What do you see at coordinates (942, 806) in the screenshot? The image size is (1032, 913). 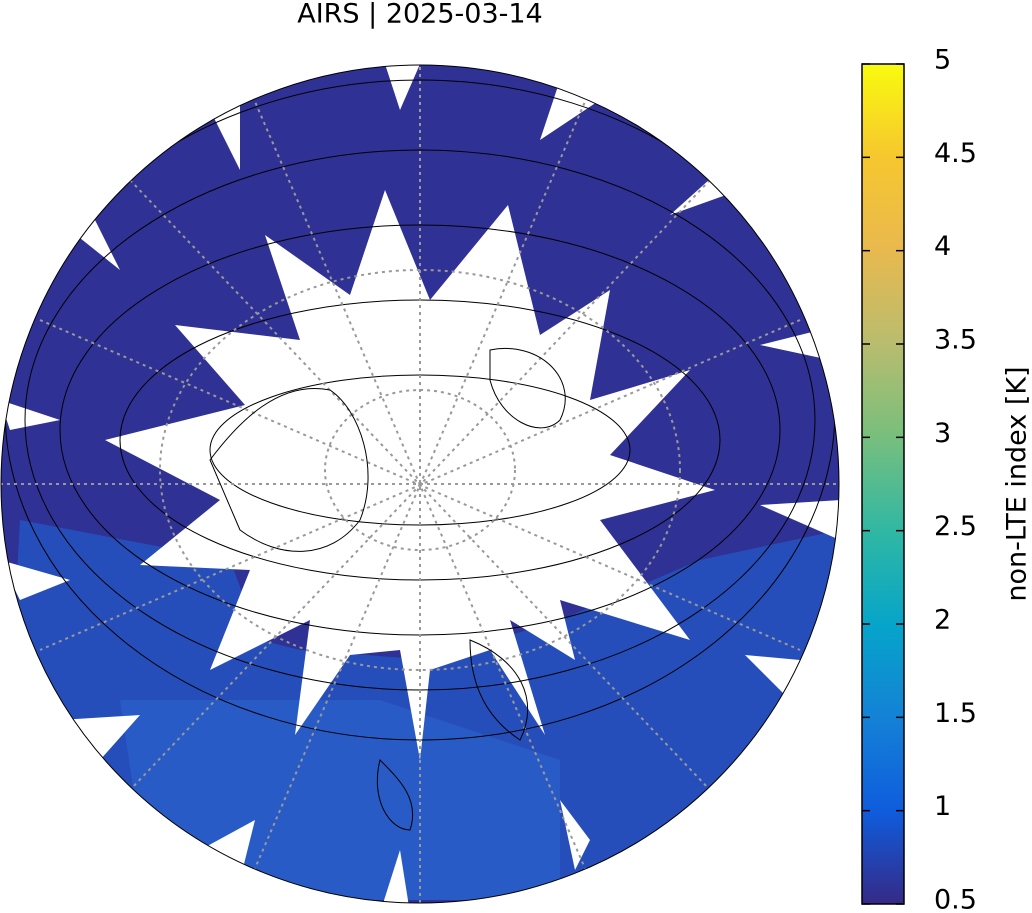 I see `colorbar-tick-label: 1` at bounding box center [942, 806].